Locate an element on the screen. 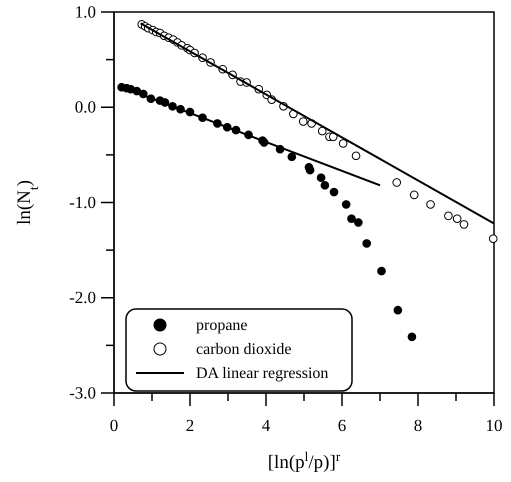  x-tick-label: 0 is located at coordinates (114, 426).